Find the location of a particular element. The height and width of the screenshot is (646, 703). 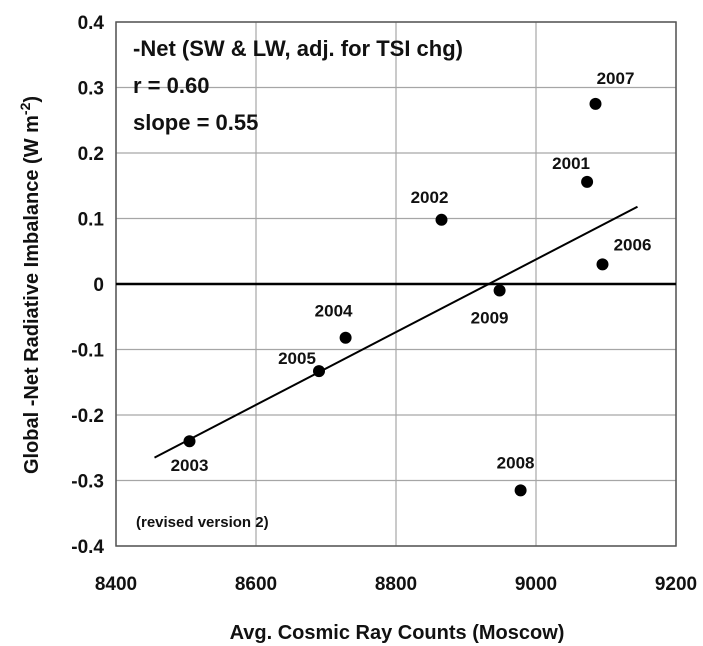

y-tick-labels: -0.4 -0.3 -0.2 -0.1 0 0.1 0.2 0.3 0.4 is located at coordinates (87, 285).